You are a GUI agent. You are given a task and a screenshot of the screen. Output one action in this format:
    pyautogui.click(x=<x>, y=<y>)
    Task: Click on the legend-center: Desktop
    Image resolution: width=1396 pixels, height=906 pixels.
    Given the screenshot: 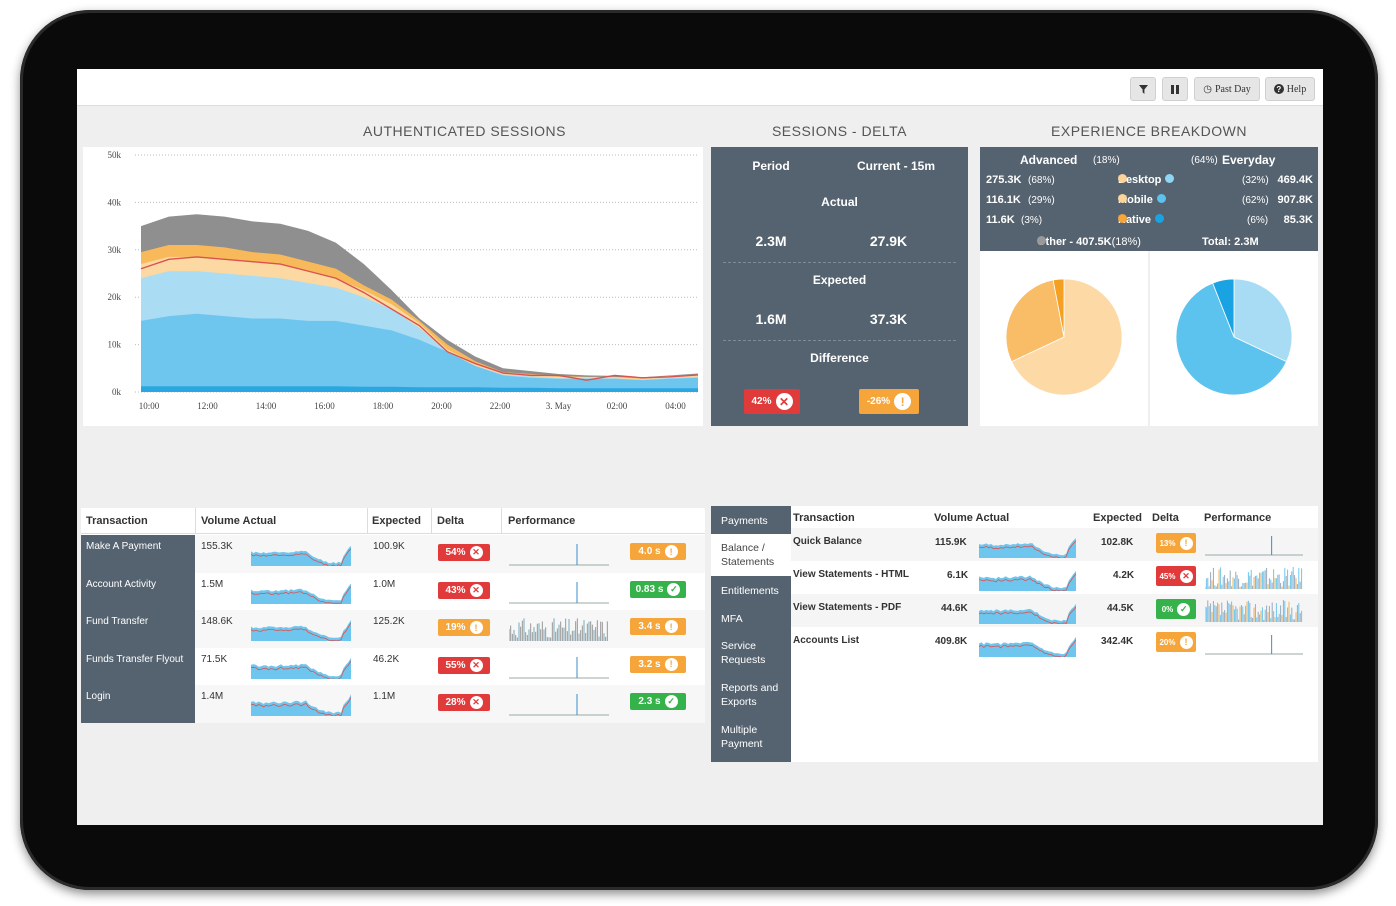 What is the action you would take?
    pyautogui.click(x=1146, y=180)
    